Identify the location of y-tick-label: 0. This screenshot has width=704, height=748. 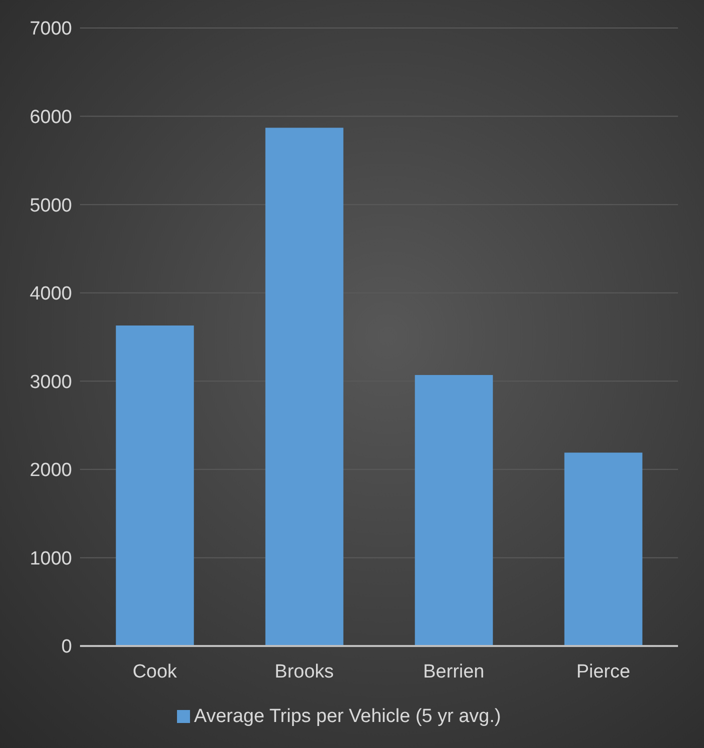
(66, 647).